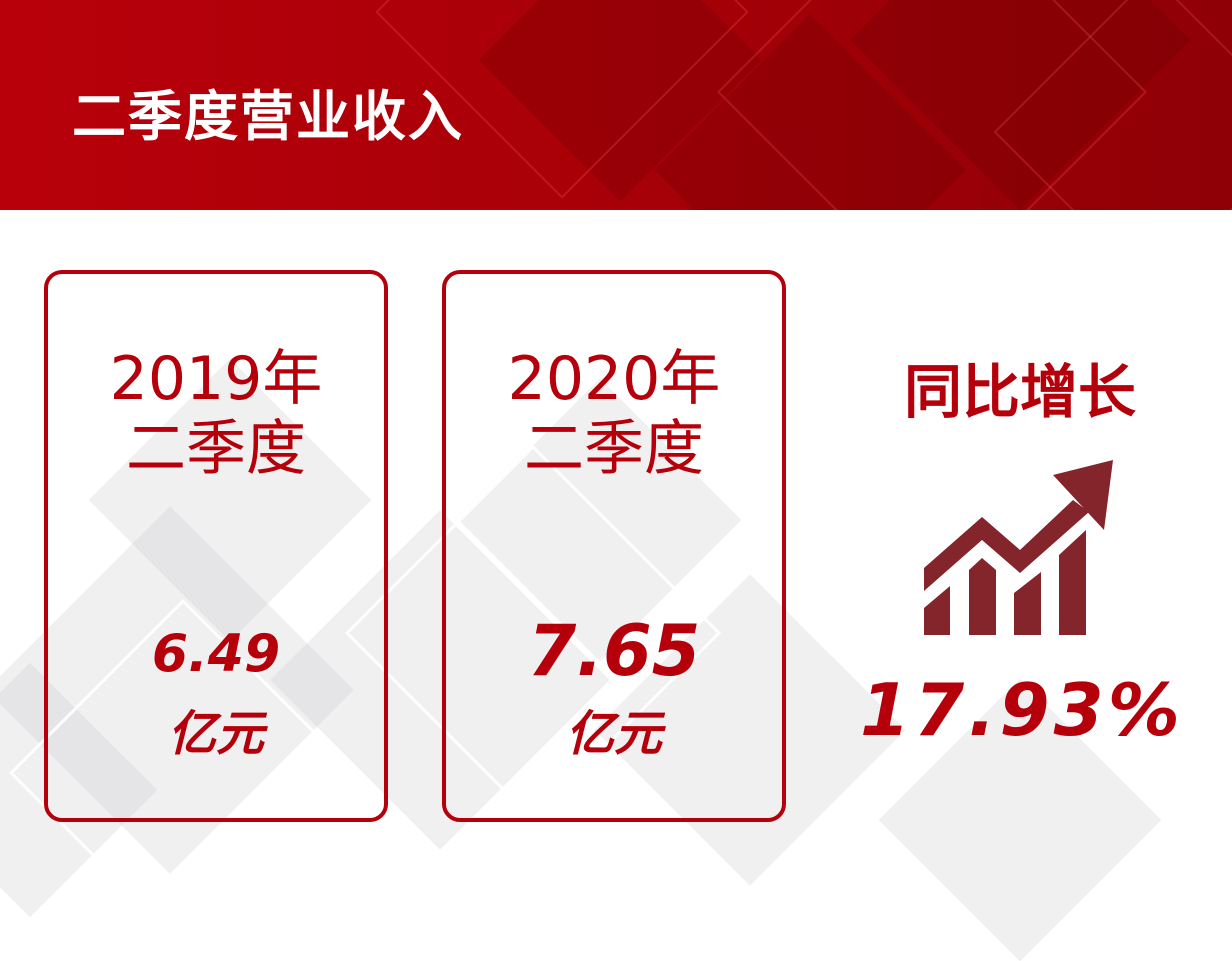 This screenshot has height=961, width=1232. I want to click on trending-up-bar-chart-icon, so click(1018, 547).